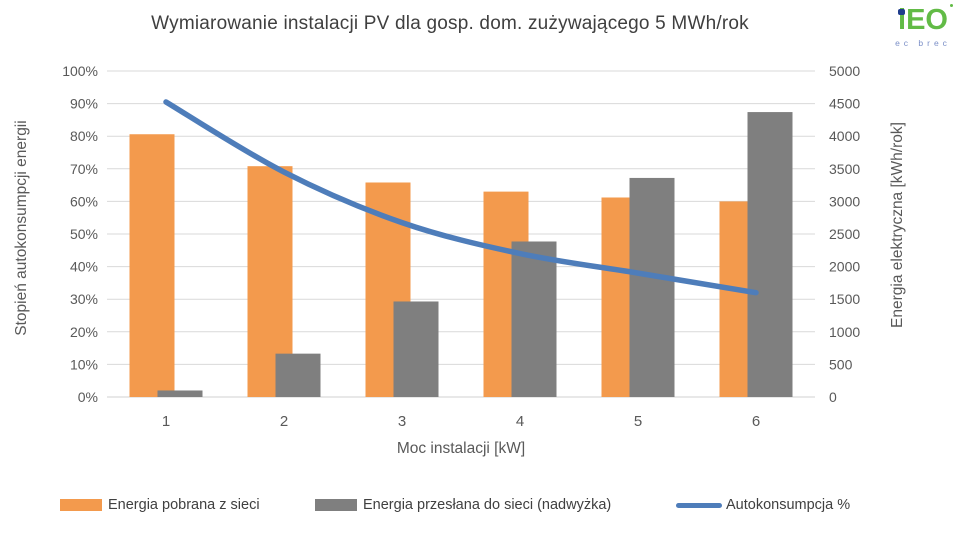 The height and width of the screenshot is (557, 970). I want to click on right-axis-tick: 3000, so click(844, 201).